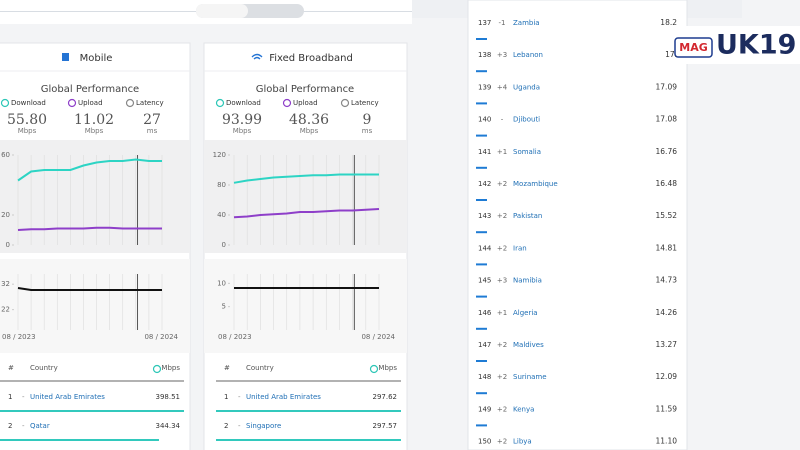 The width and height of the screenshot is (800, 450). What do you see at coordinates (528, 55) in the screenshot?
I see `country: Lebanon` at bounding box center [528, 55].